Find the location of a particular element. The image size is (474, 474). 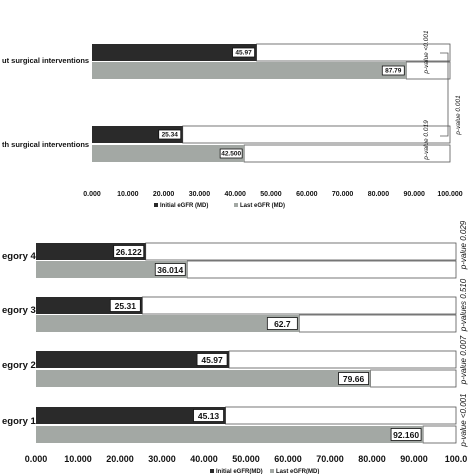

legend-label: Last eGFR (MD) is located at coordinates (262, 206).